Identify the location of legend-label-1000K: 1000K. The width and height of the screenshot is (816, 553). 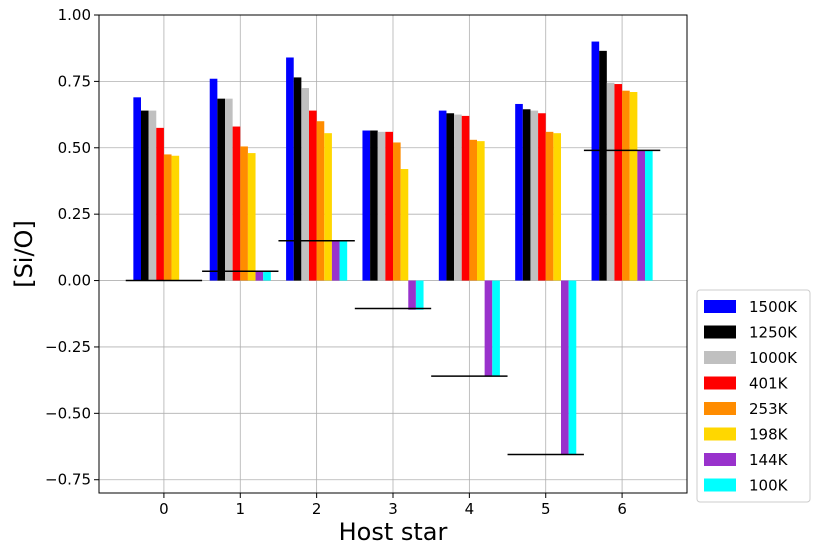
(773, 358).